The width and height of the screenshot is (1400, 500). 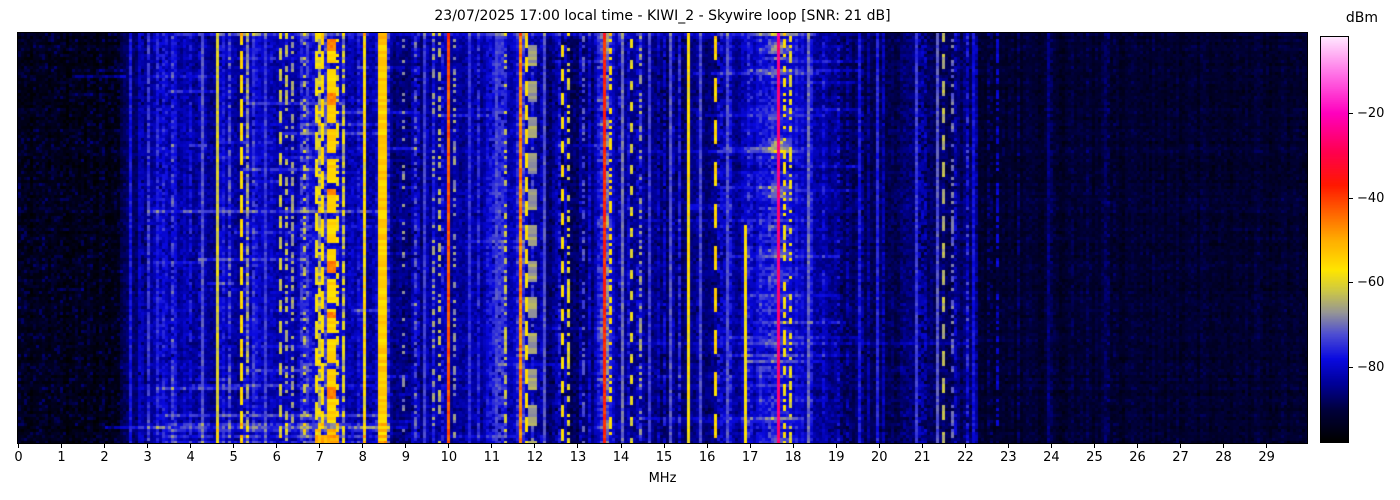 I want to click on x-tick-label: 1, so click(x=61, y=457).